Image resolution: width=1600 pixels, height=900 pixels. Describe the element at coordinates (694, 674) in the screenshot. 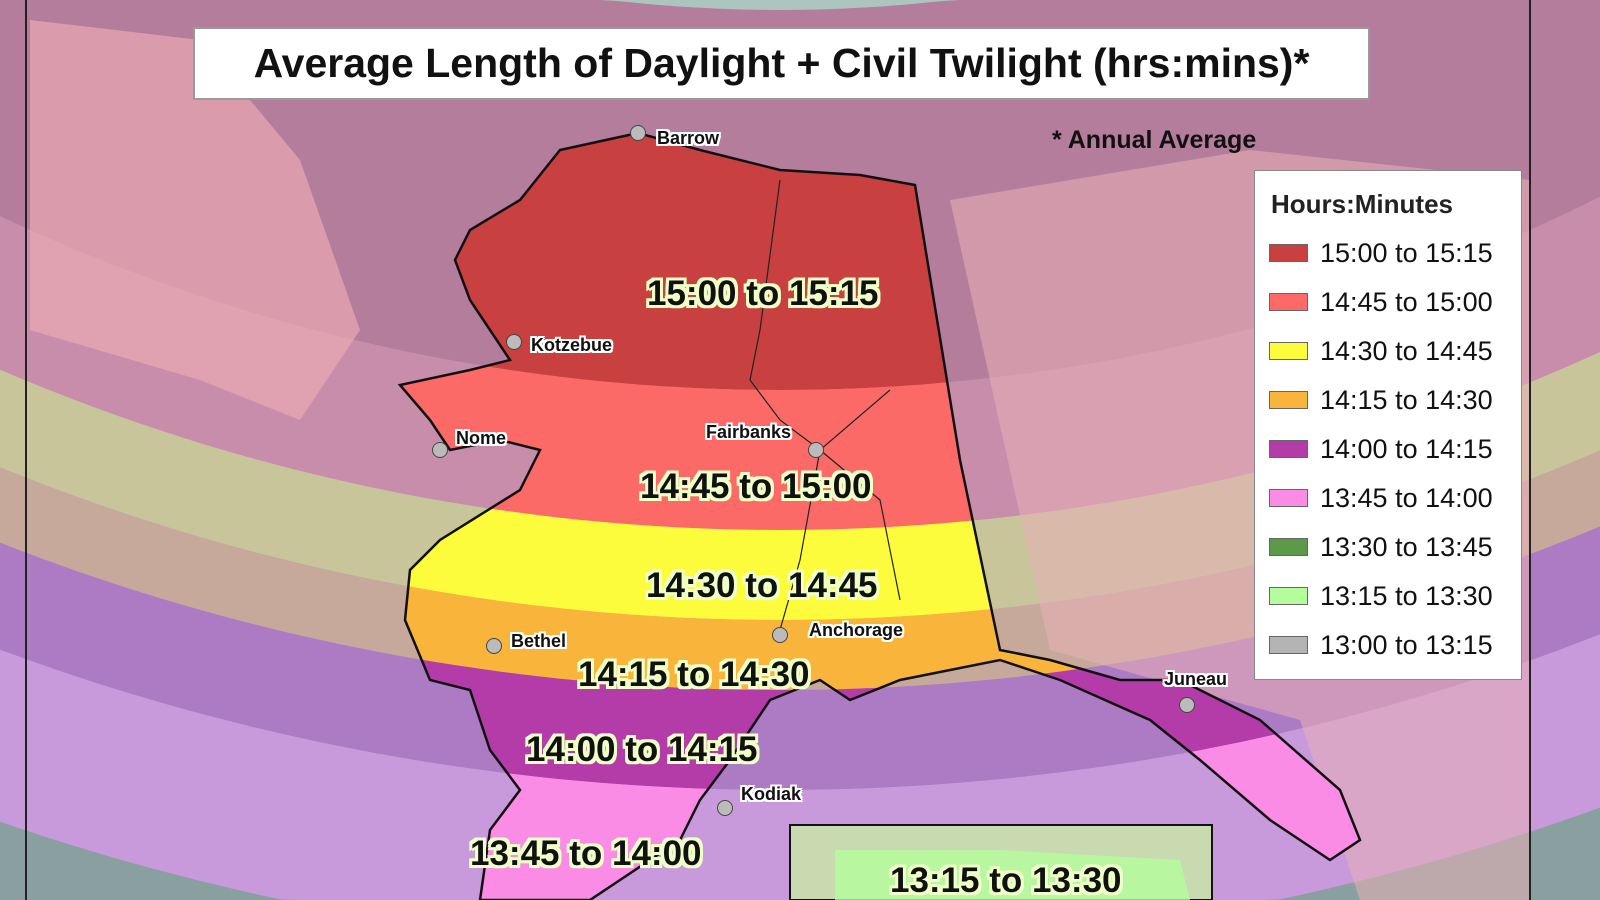

I see `band-label: 14:15 to 14:30` at that location.